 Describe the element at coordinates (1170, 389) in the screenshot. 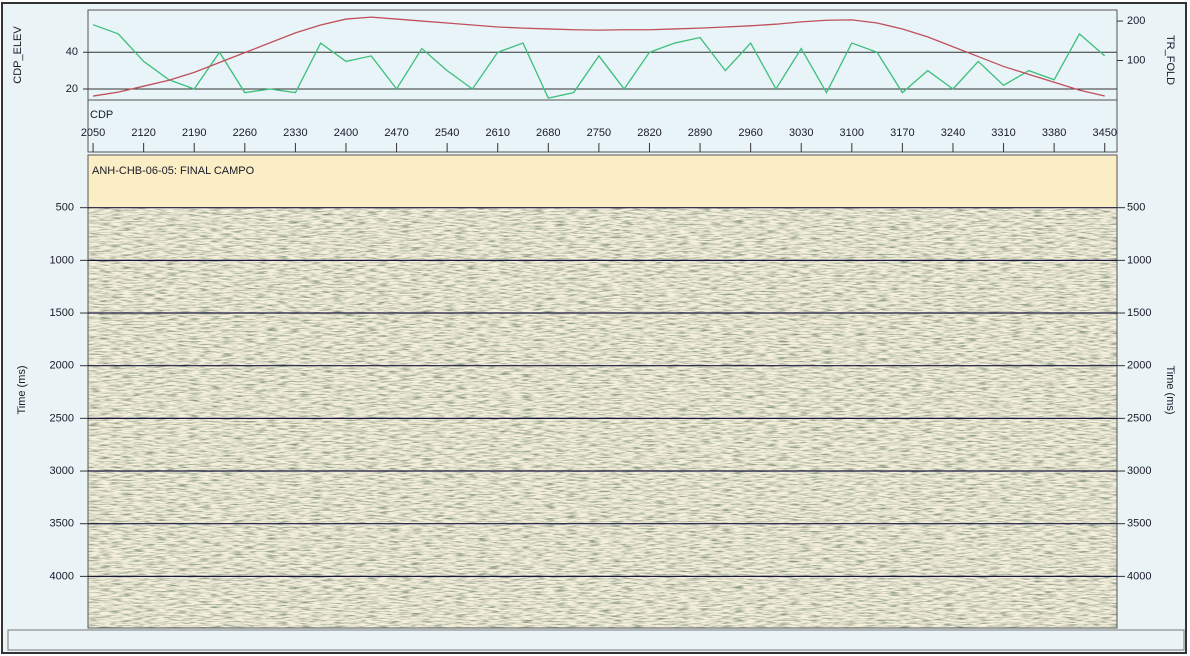

I see `y-axis-label-right: Time (ms)` at that location.